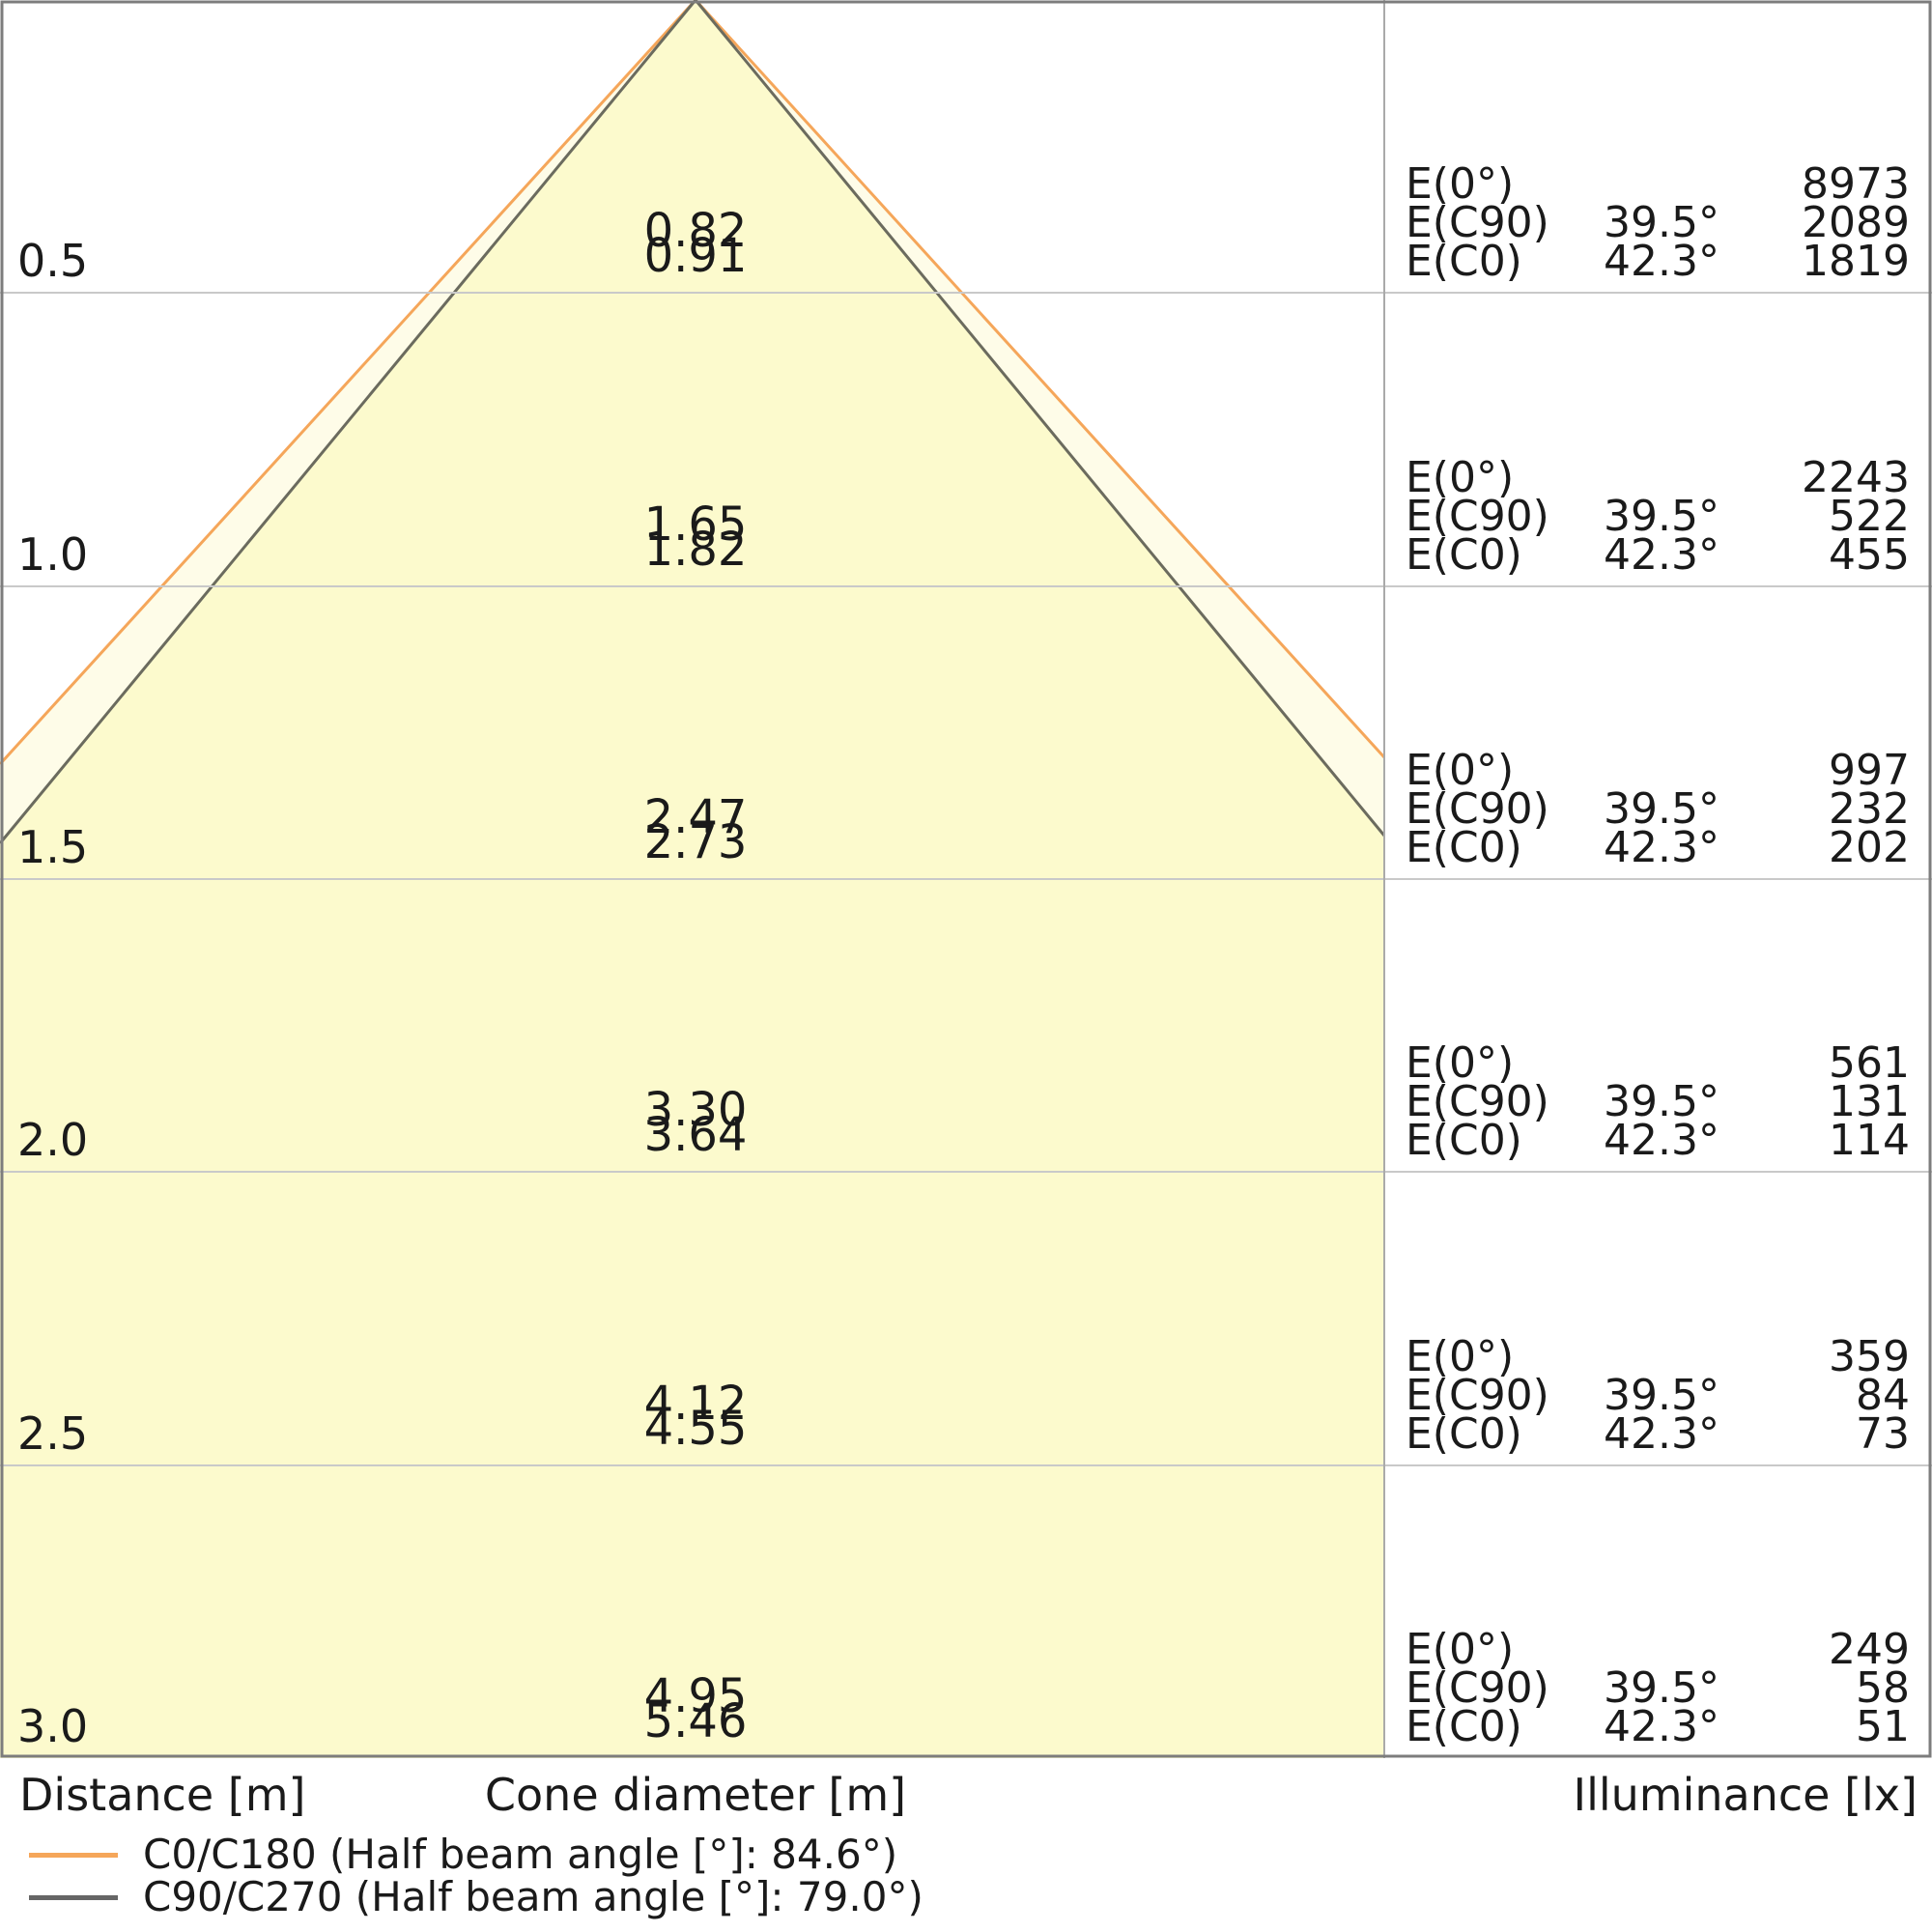 This screenshot has height=1932, width=1932. I want to click on illuminance-block: E(0°) 359 E(C90) 39.5° 84 E(C0) 42.3° 73, so click(1658, 1395).